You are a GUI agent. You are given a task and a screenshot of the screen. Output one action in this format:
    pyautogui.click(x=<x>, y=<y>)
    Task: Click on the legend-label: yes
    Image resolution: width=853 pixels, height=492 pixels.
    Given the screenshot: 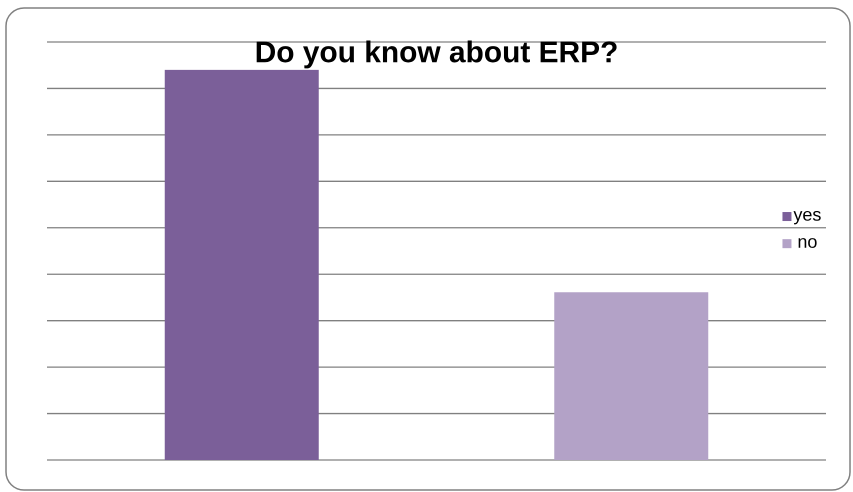 What is the action you would take?
    pyautogui.click(x=807, y=217)
    